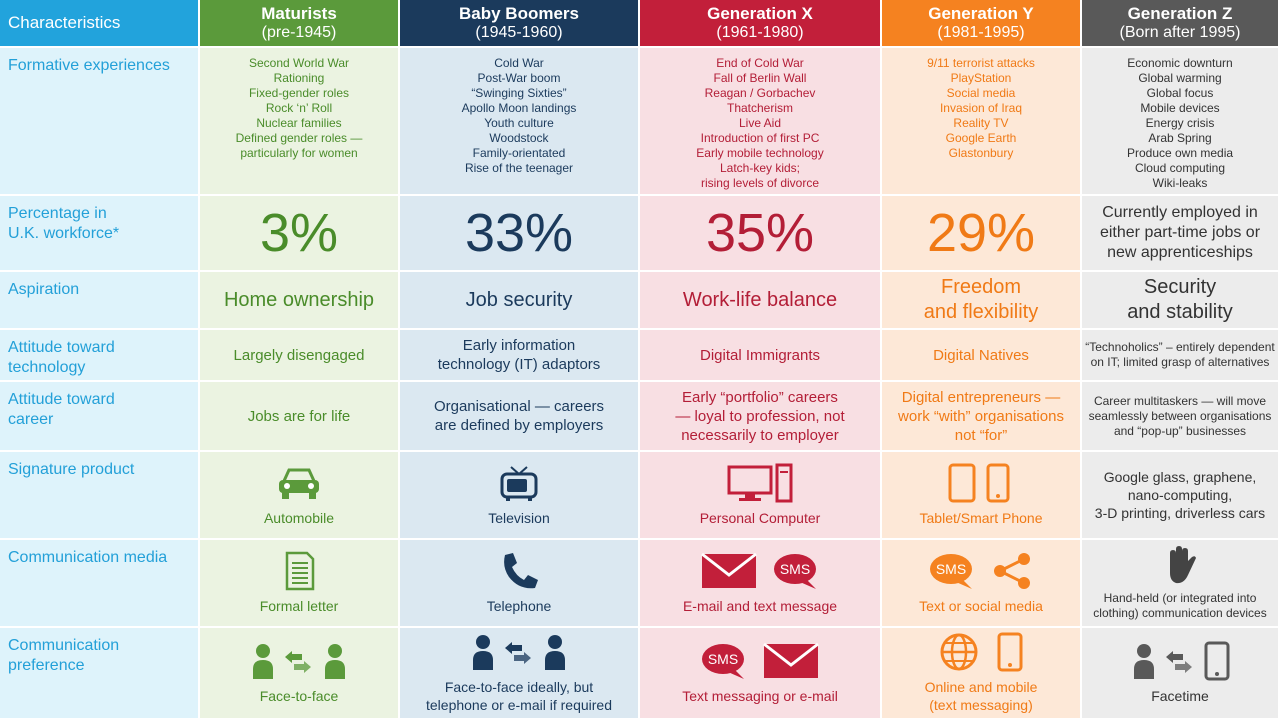 The width and height of the screenshot is (1280, 720). I want to click on row-label: Communication, so click(64, 645).